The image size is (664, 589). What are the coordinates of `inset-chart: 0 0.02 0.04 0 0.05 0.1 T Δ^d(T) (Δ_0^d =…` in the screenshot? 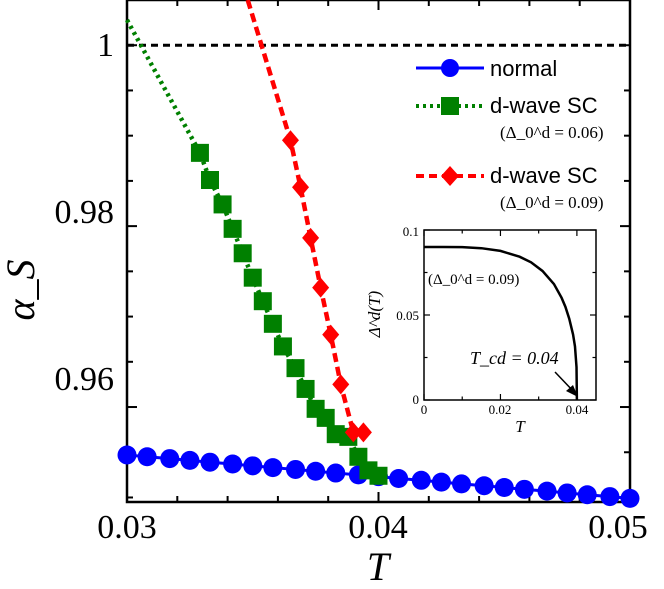 It's located at (481, 330).